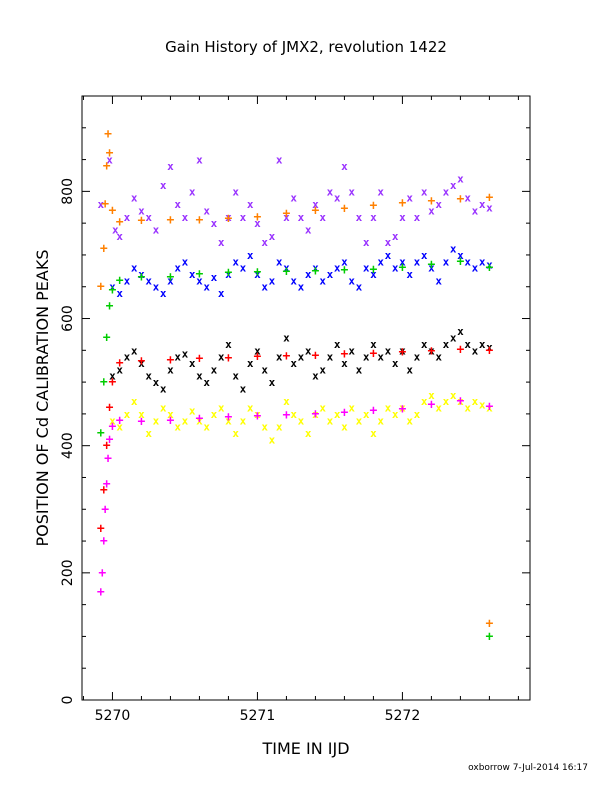 This screenshot has height=792, width=612. I want to click on x-tick-label: 5272, so click(403, 716).